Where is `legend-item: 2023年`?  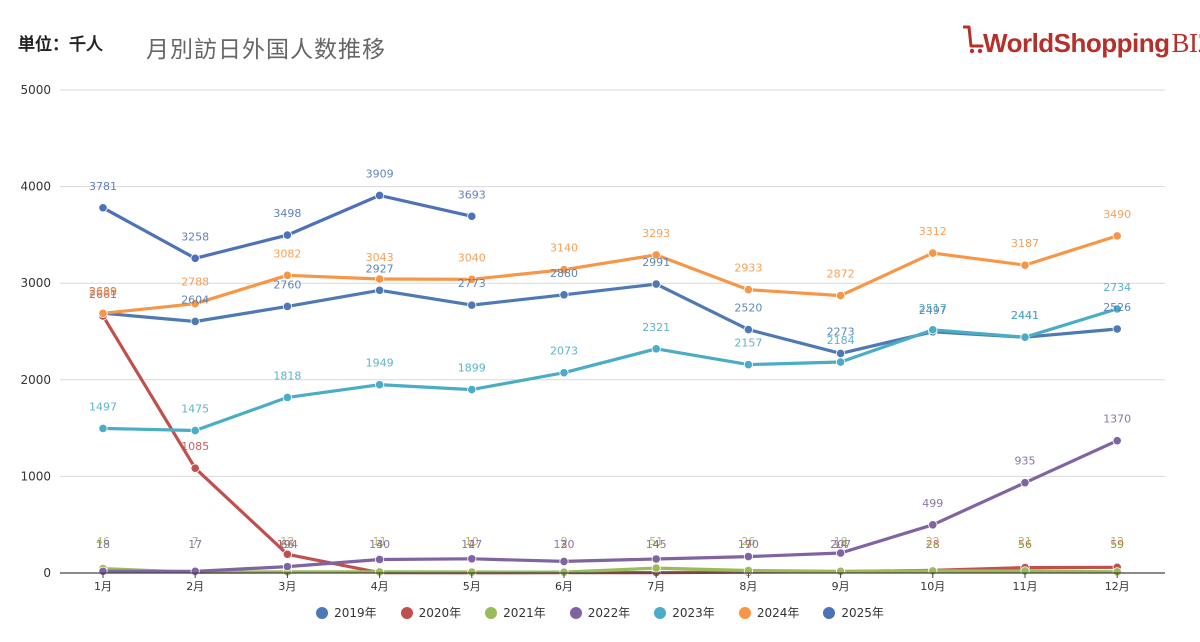 legend-item: 2023年 is located at coordinates (684, 612).